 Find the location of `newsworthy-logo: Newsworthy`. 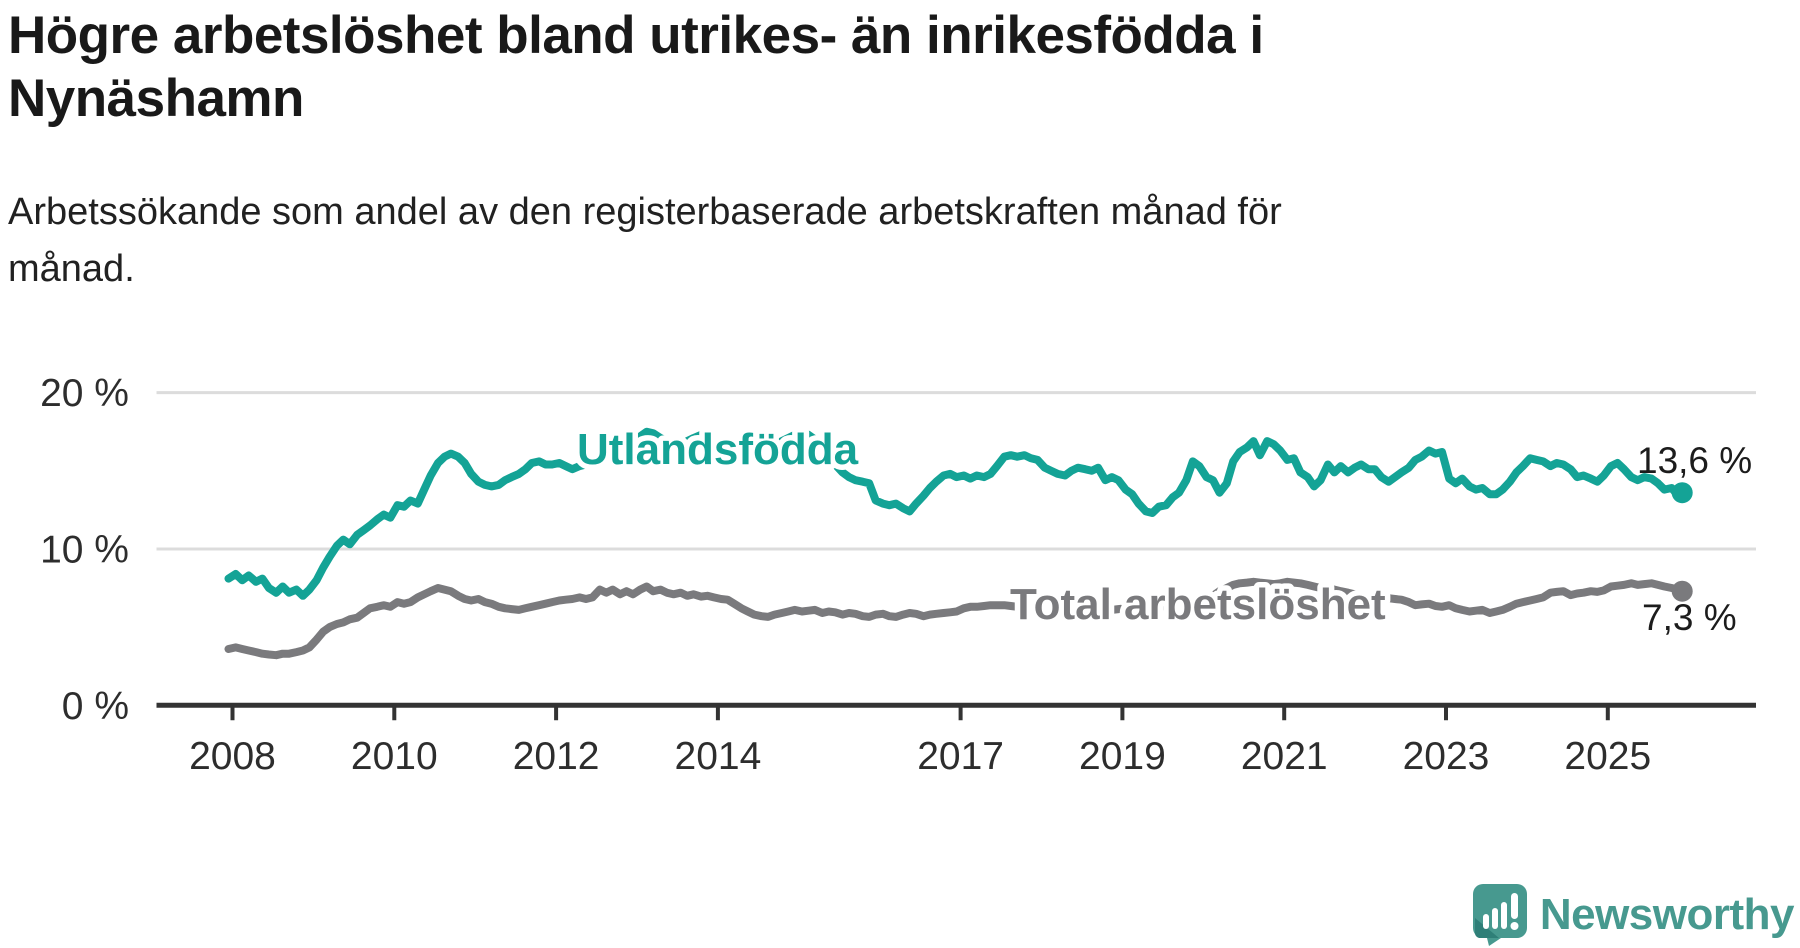

newsworthy-logo: Newsworthy is located at coordinates (1633, 915).